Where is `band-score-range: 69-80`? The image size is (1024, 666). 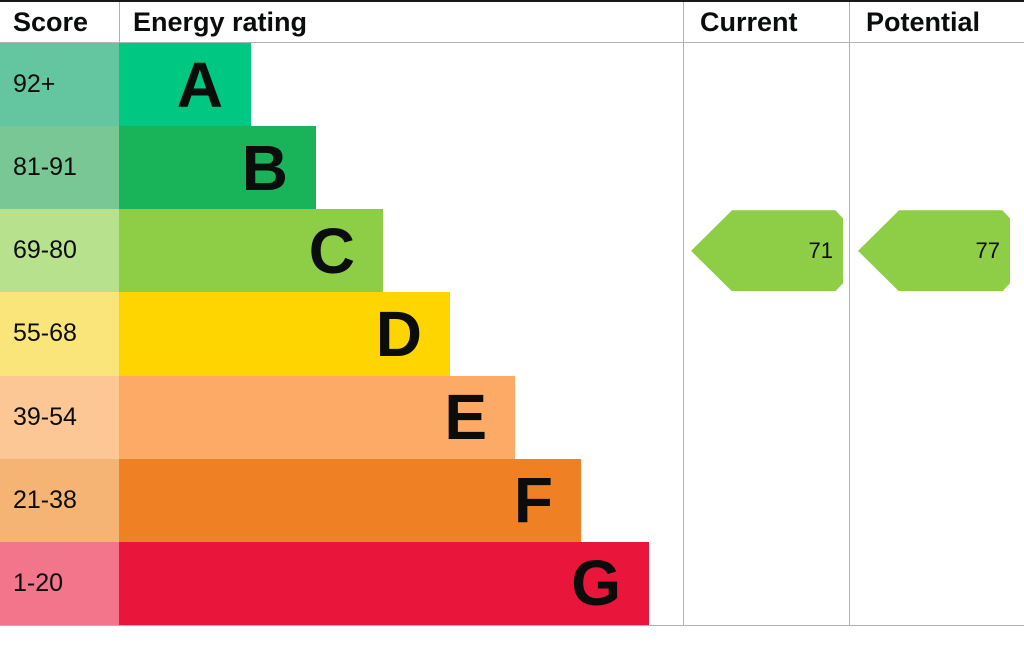 band-score-range: 69-80 is located at coordinates (59, 251).